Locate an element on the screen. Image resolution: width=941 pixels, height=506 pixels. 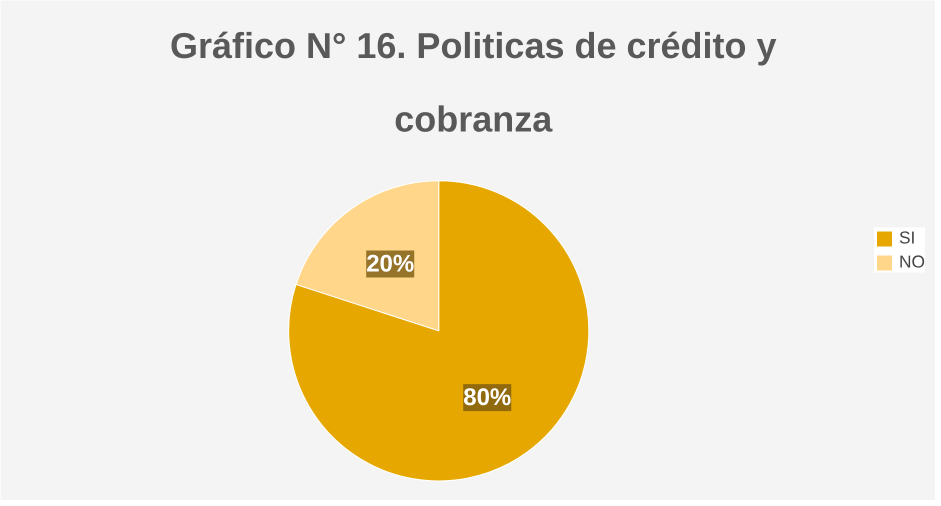
legend-label: NO is located at coordinates (912, 262).